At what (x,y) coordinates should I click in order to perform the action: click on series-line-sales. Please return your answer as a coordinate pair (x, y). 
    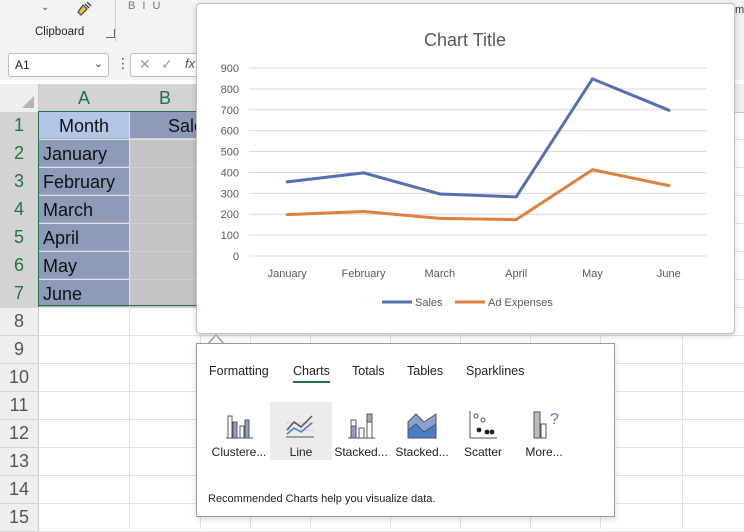
    Looking at the image, I should click on (478, 138).